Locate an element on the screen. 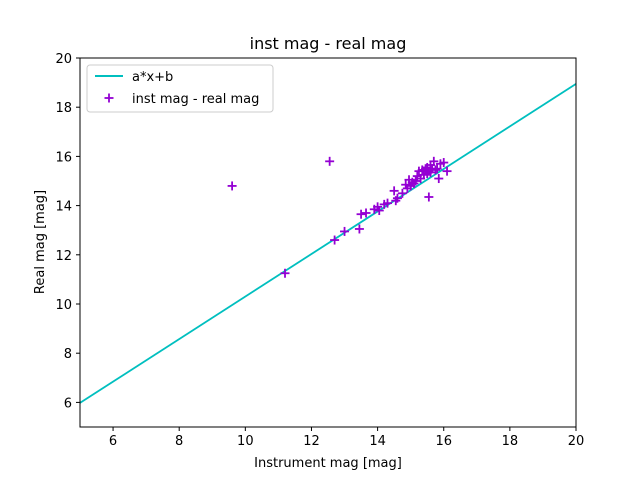  y-axis-label: Real mag [mag] is located at coordinates (40, 242).